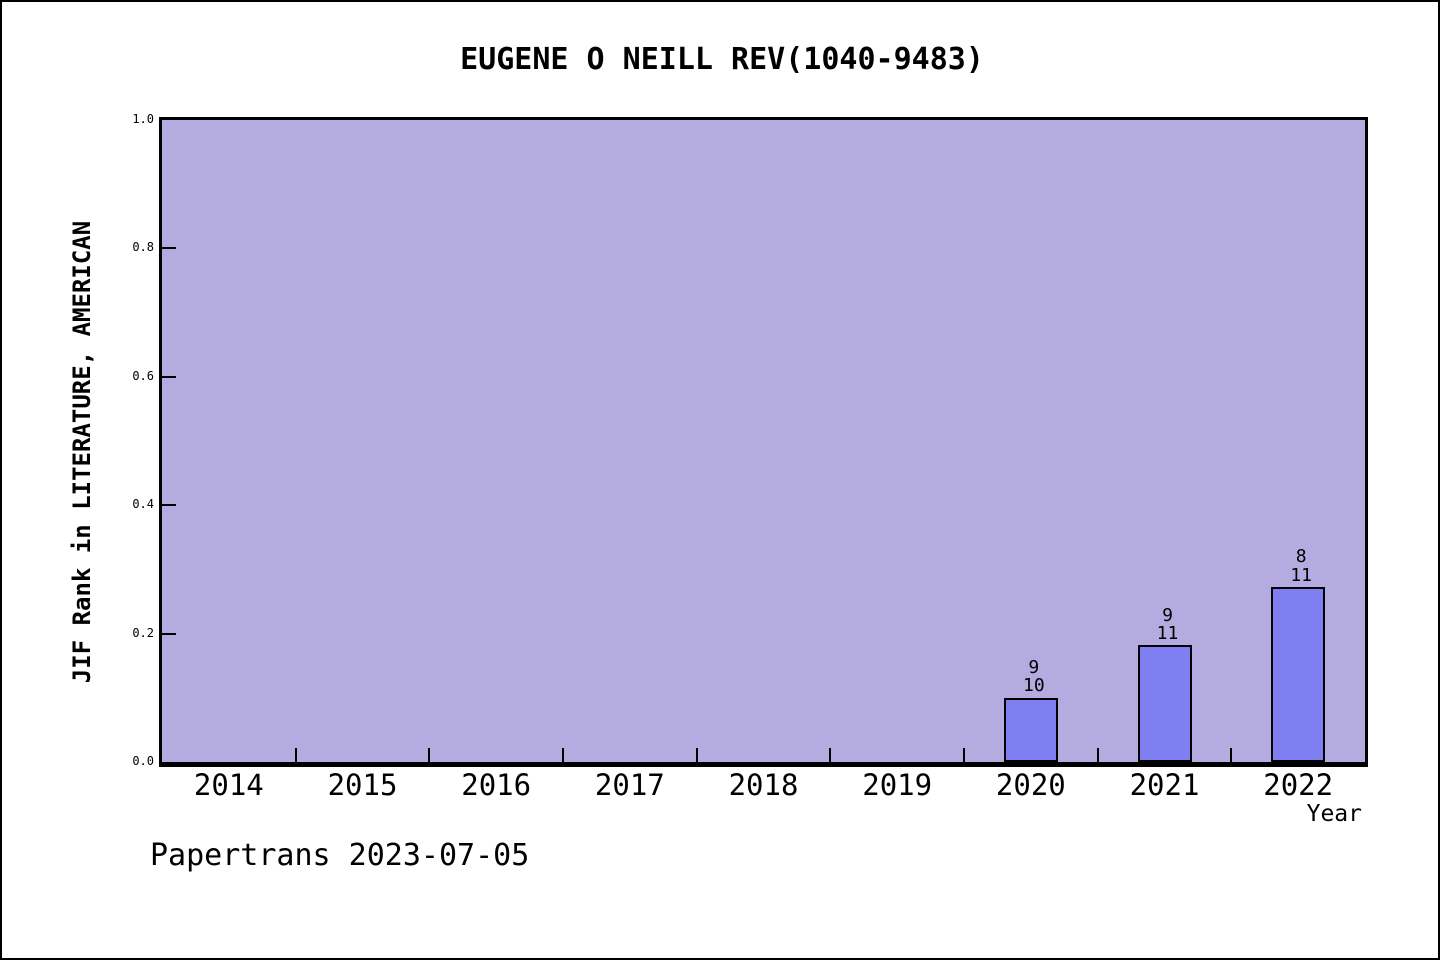  Describe the element at coordinates (722, 59) in the screenshot. I see `chart-title: EUGENE O NEILL REV(1040-9483)` at that location.